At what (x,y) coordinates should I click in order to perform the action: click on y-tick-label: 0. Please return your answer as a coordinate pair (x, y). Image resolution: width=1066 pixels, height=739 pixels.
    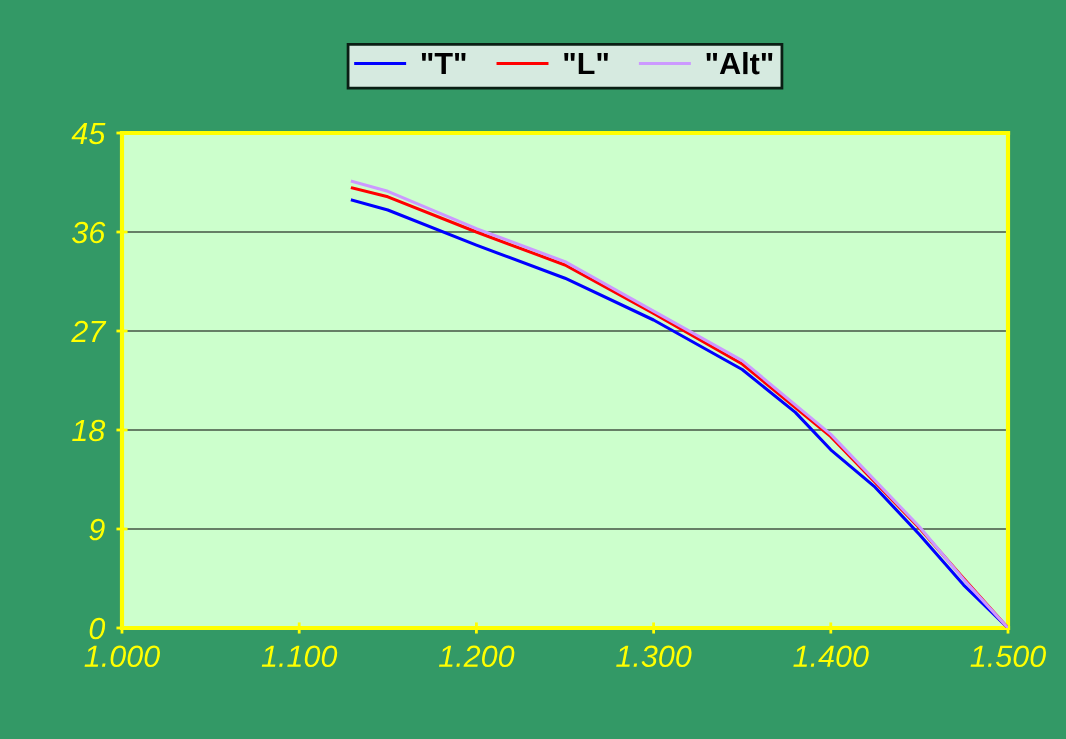
    Looking at the image, I should click on (97, 628).